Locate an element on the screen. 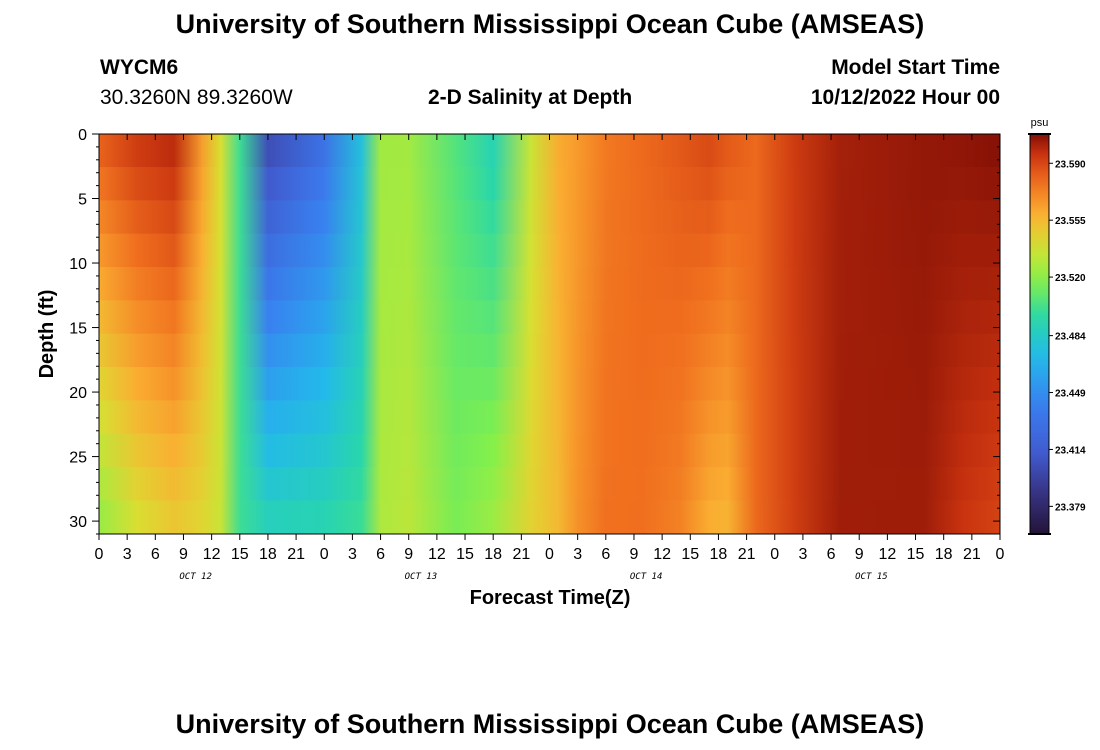 The width and height of the screenshot is (1100, 750). x-day-label: OCT 12 is located at coordinates (195, 577).